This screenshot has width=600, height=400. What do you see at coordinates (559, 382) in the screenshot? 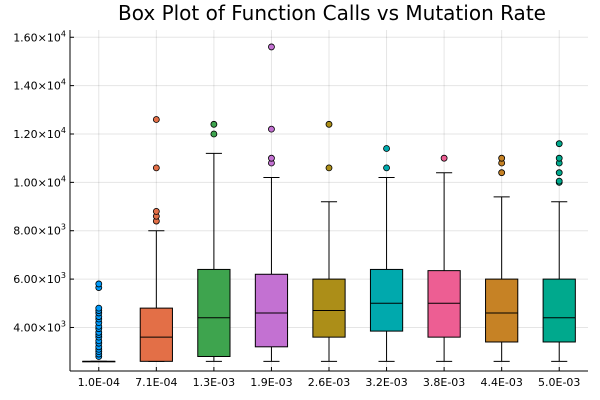
I see `x-tick-label: 5.0E-03` at bounding box center [559, 382].